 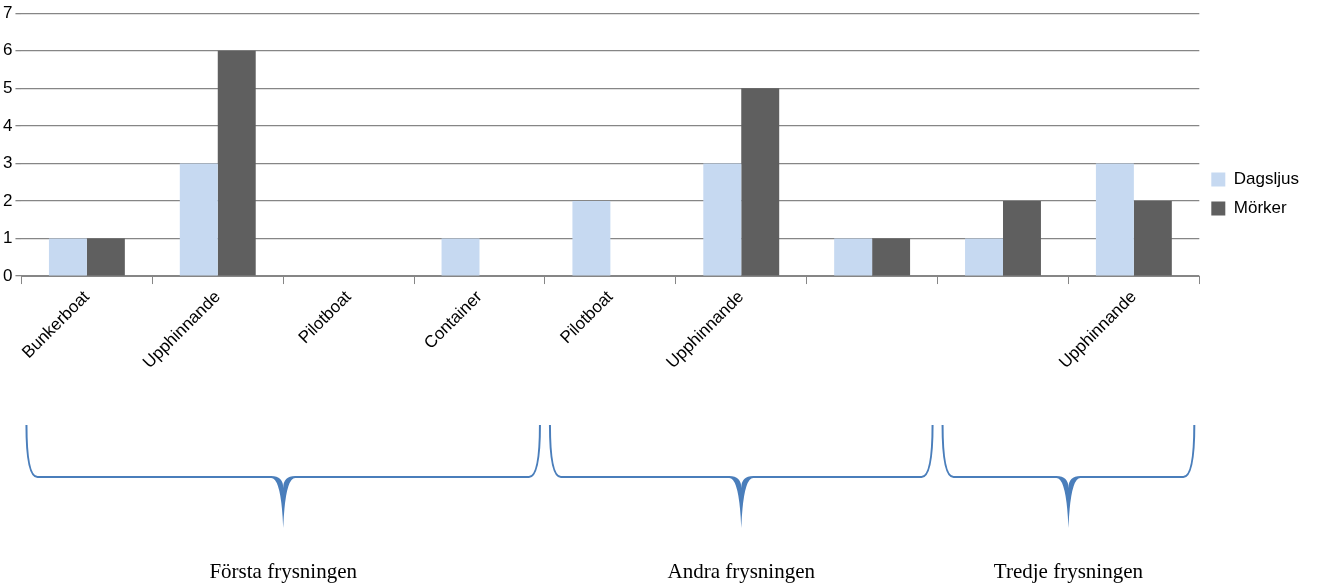 What do you see at coordinates (1266, 179) in the screenshot?
I see `legend-label: Dagsljus` at bounding box center [1266, 179].